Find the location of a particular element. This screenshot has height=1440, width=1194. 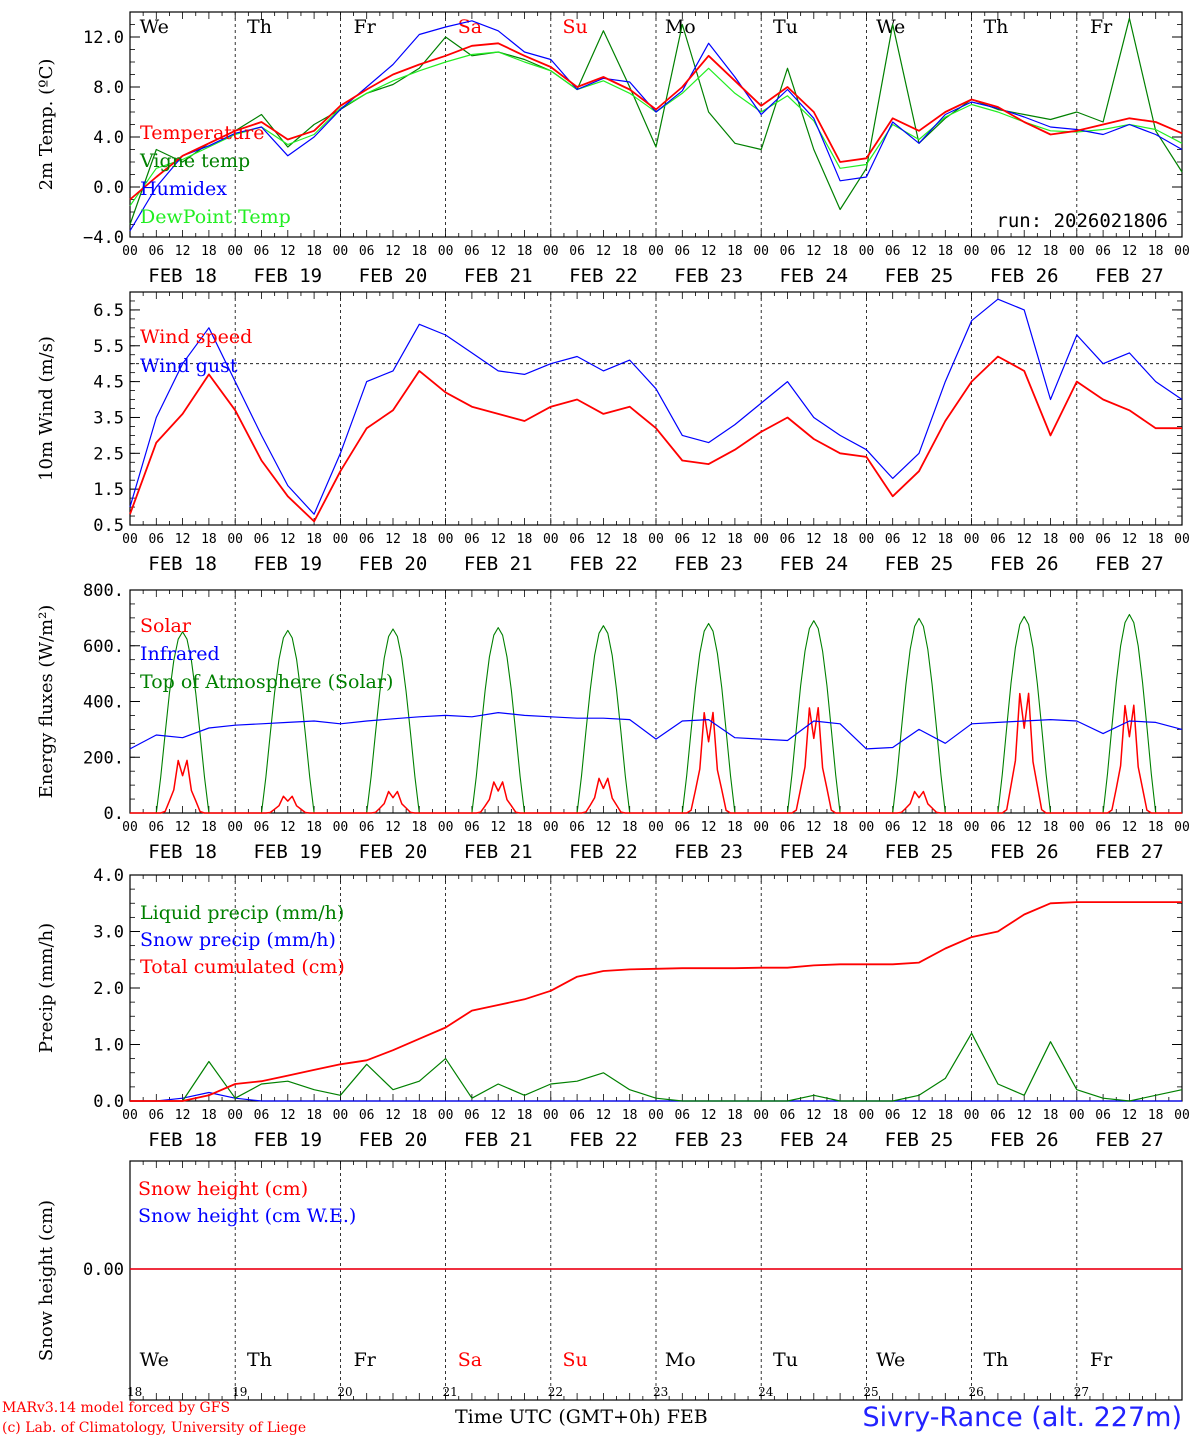

weekday-label: We is located at coordinates (154, 27).